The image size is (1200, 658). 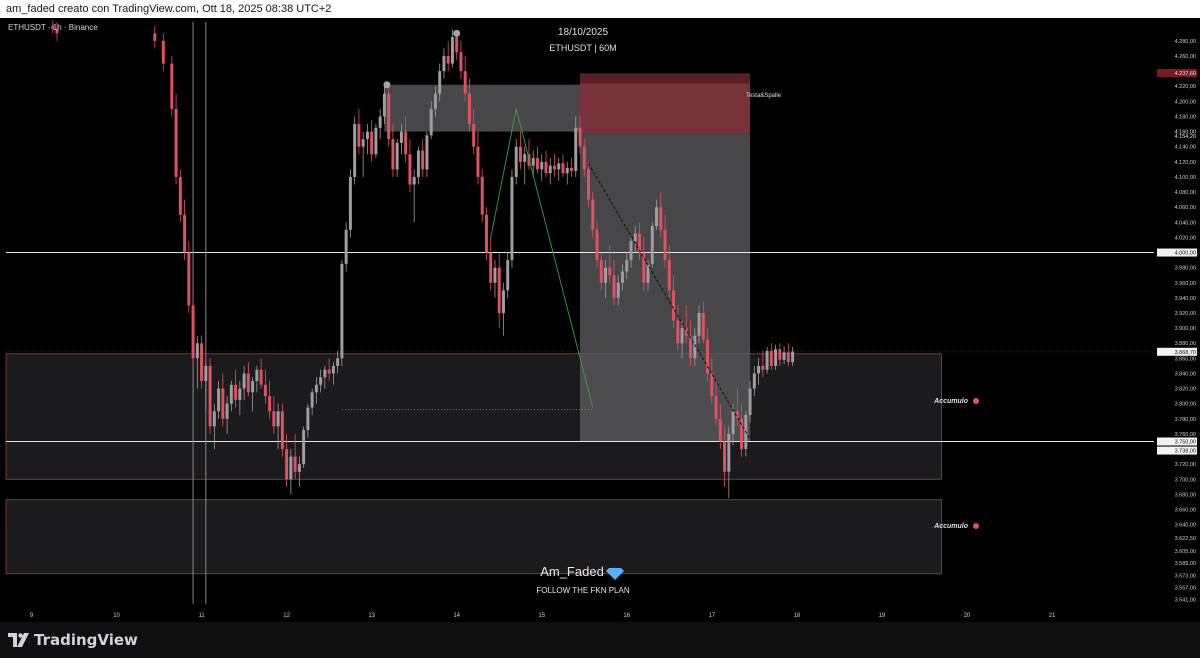 What do you see at coordinates (1185, 344) in the screenshot?
I see `y-tick-label: 3.880,00` at bounding box center [1185, 344].